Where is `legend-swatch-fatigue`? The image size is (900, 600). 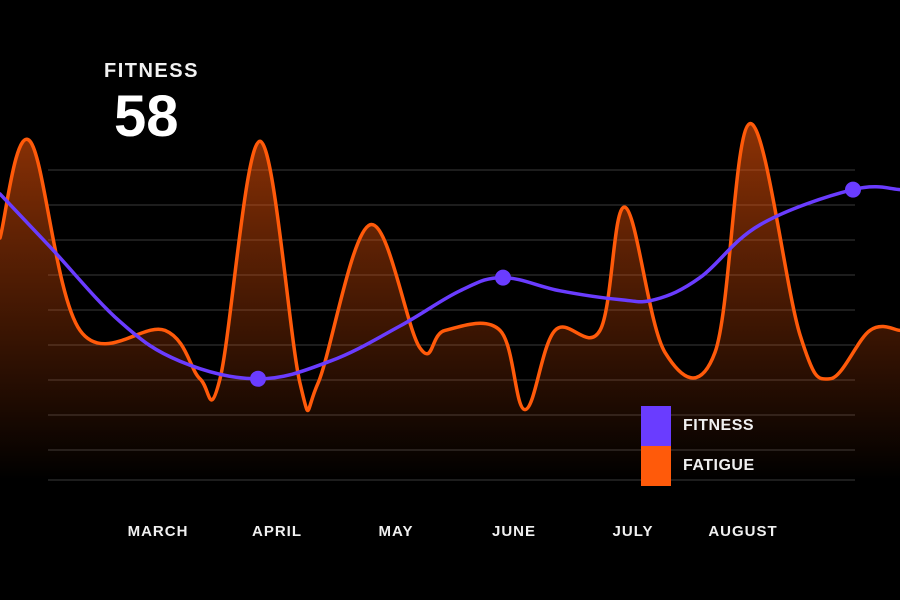 legend-swatch-fatigue is located at coordinates (656, 466).